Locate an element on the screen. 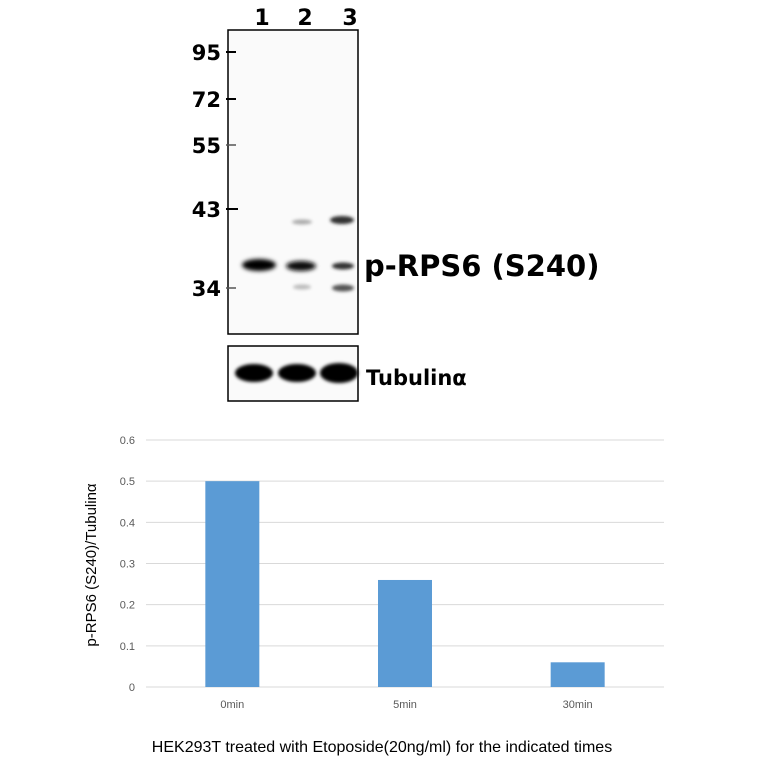 Image resolution: width=764 pixels, height=764 pixels. mw-label-72: 72 is located at coordinates (206, 100).